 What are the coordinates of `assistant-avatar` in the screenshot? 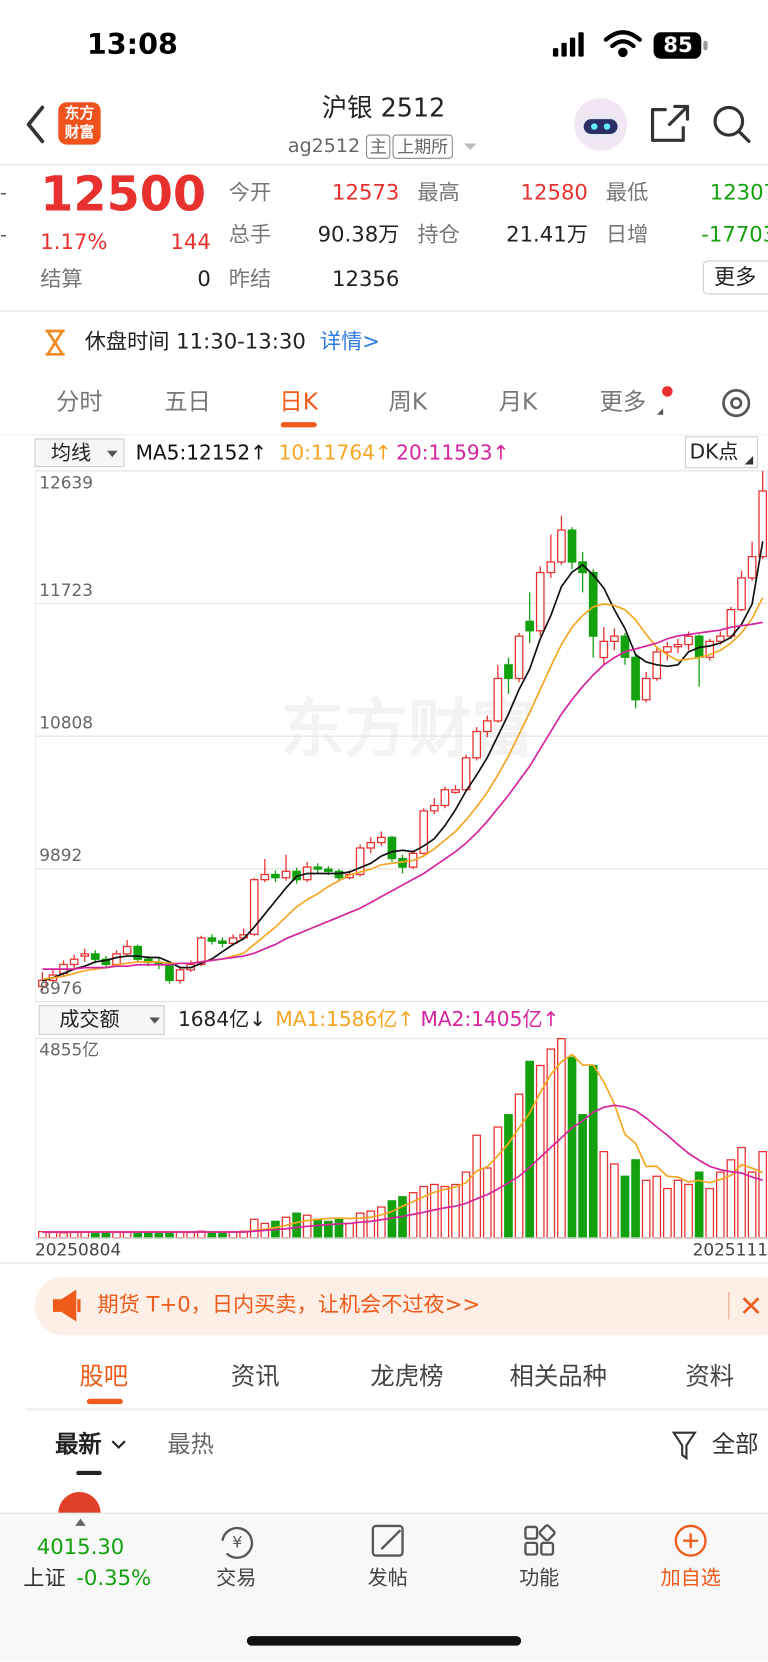 It's located at (601, 124).